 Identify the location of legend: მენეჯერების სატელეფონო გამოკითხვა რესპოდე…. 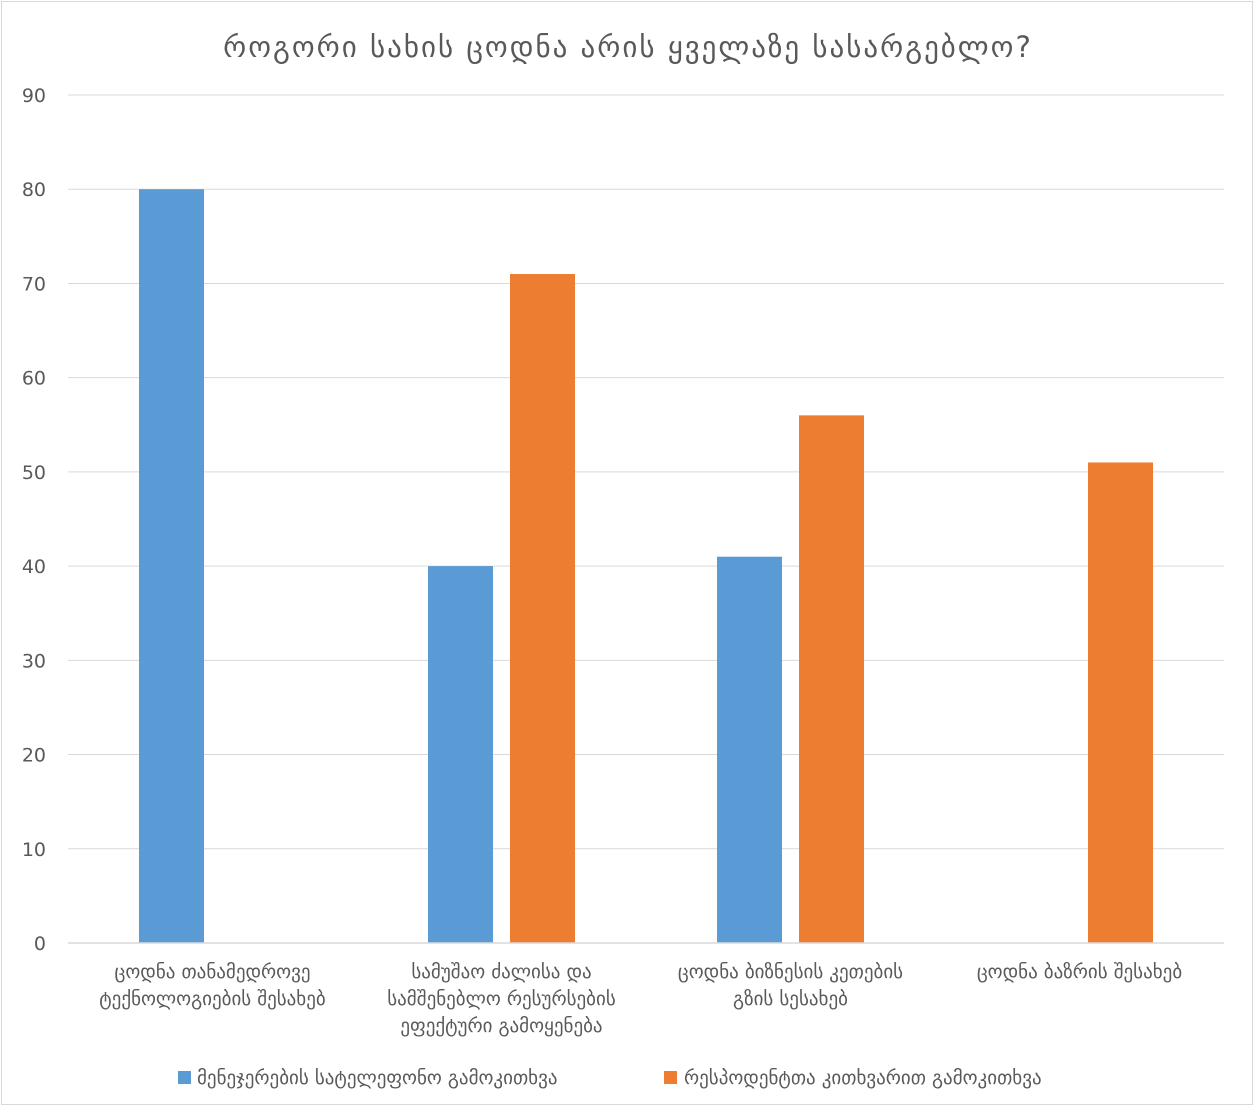
(610, 1078).